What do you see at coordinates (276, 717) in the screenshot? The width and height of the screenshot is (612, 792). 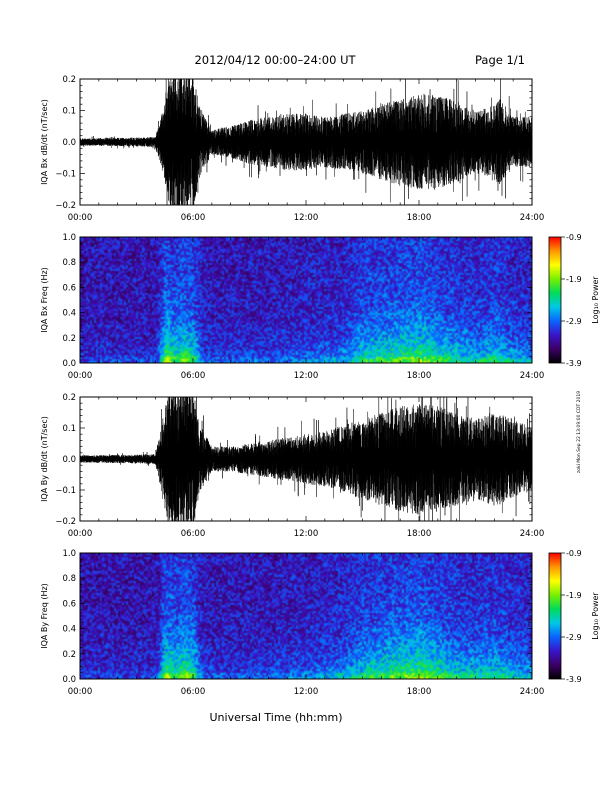 I see `x-axis-title: Universal Time (hh:mm)` at bounding box center [276, 717].